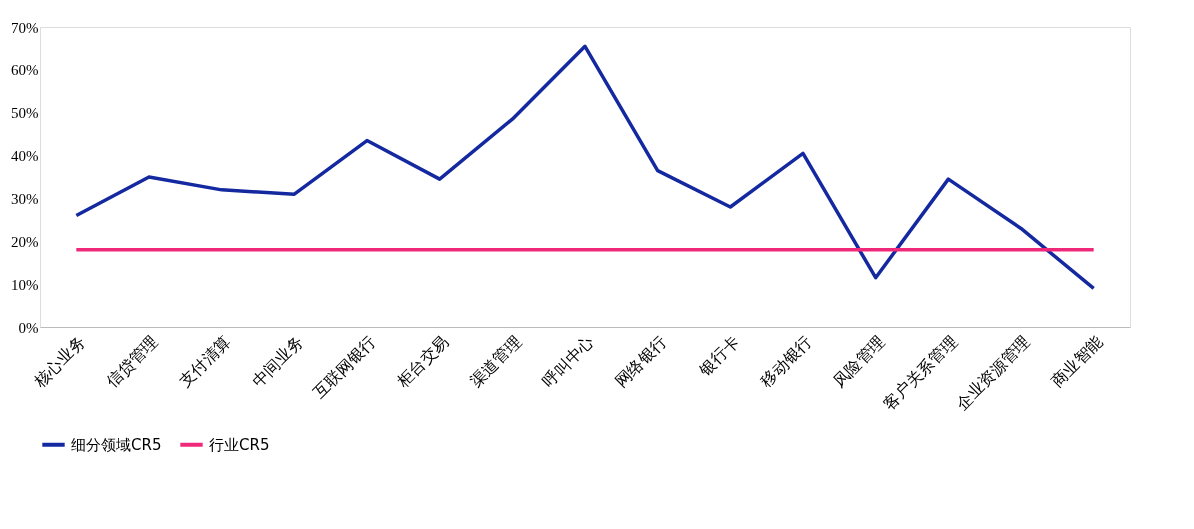 The width and height of the screenshot is (1194, 529). I want to click on x-tick-label: 商业智能, so click(1077, 361).